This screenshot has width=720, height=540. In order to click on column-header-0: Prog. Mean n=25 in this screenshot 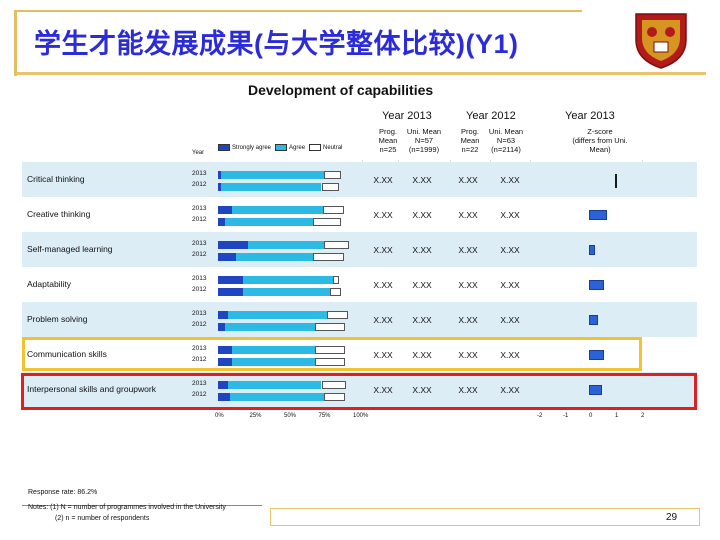, I will do `click(388, 140)`.